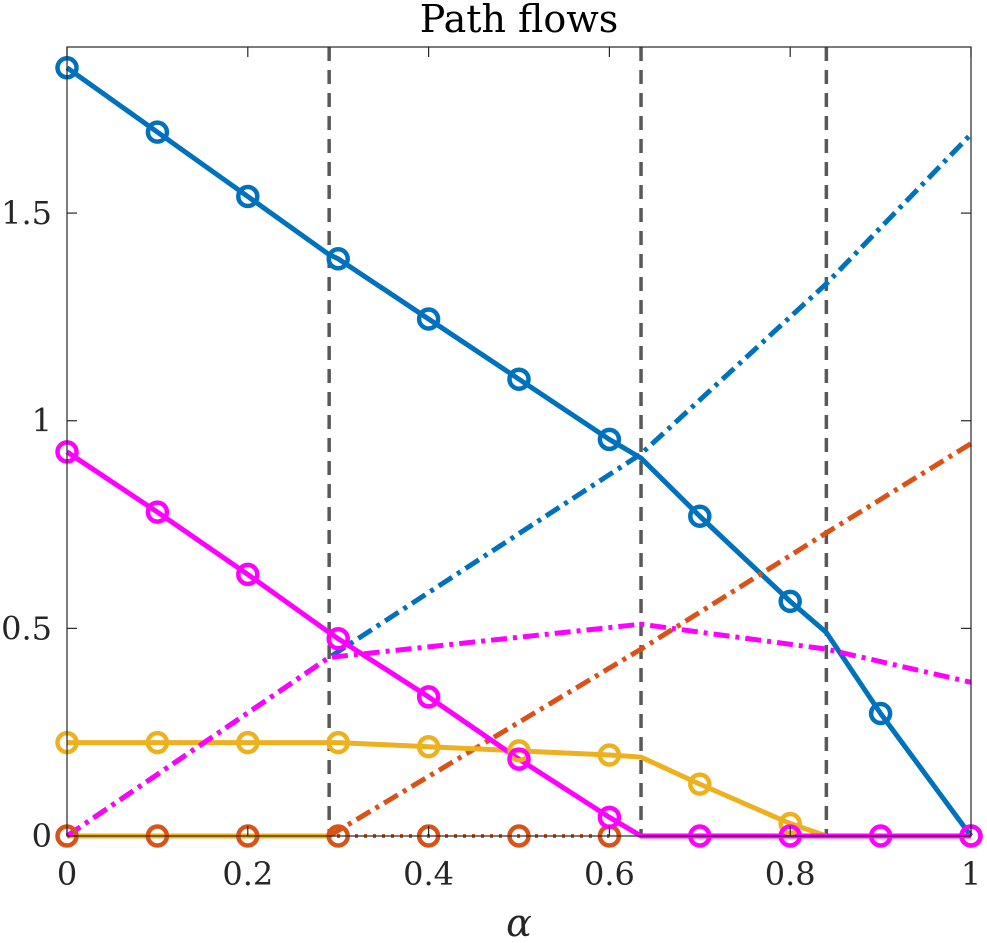 The width and height of the screenshot is (987, 943). I want to click on x-tick-label: 0, so click(67, 874).